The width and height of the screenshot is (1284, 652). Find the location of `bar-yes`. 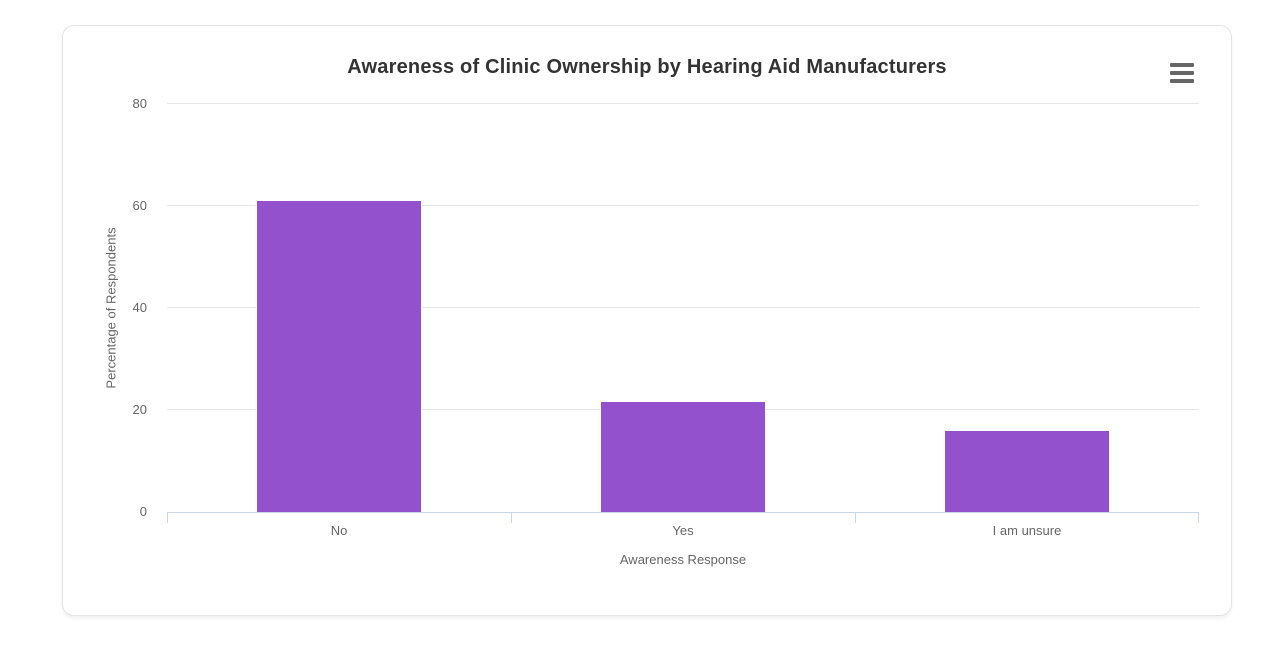

bar-yes is located at coordinates (683, 456).